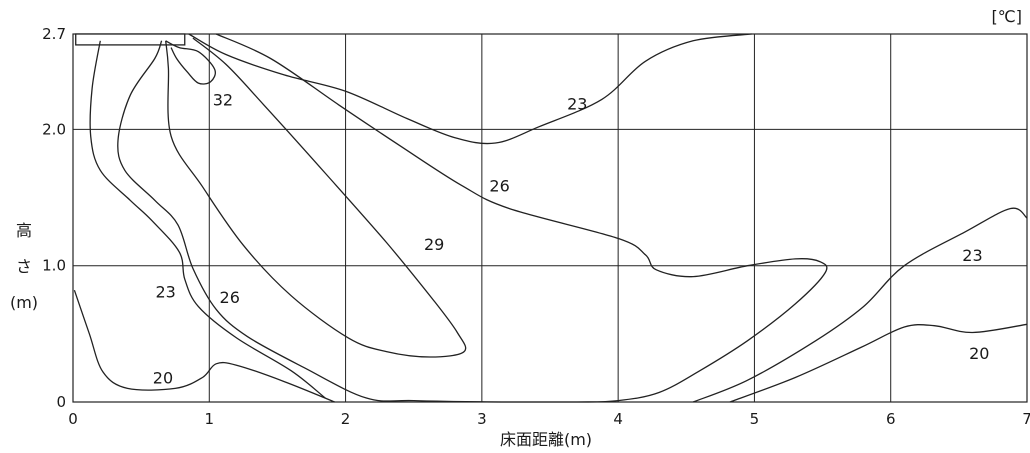 The image size is (1030, 453). What do you see at coordinates (54, 218) in the screenshot?
I see `y-tick-labels: 0 1.0 2.0 2.7` at bounding box center [54, 218].